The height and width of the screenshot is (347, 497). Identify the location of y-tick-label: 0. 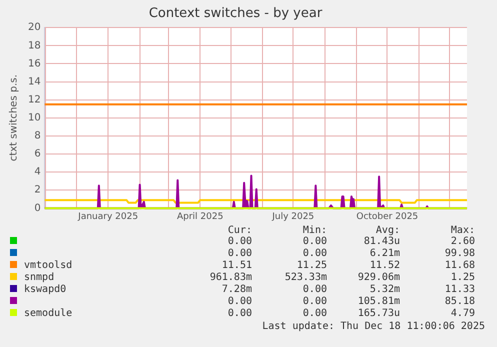
(37, 208).